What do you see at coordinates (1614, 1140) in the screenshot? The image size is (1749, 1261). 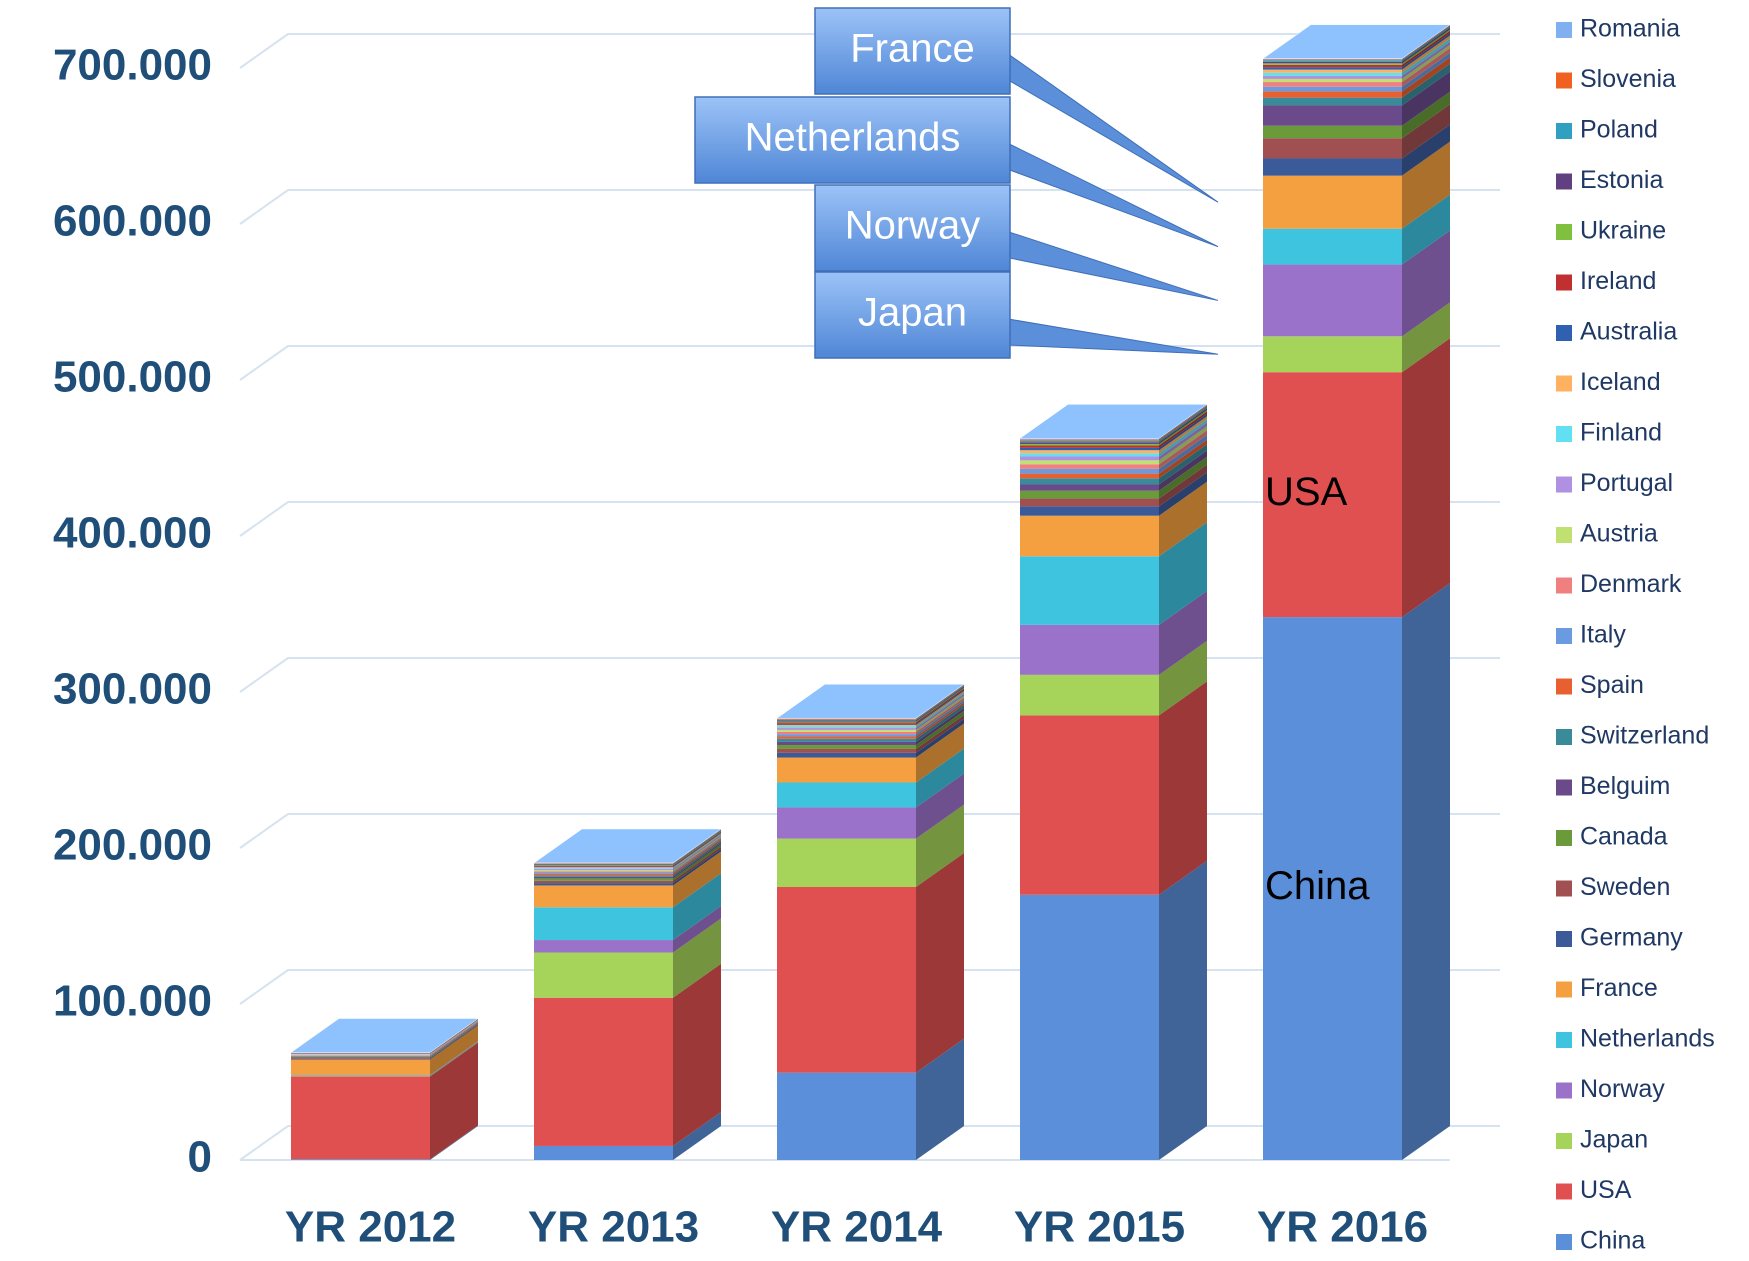 I see `legend-label: Japan` at bounding box center [1614, 1140].